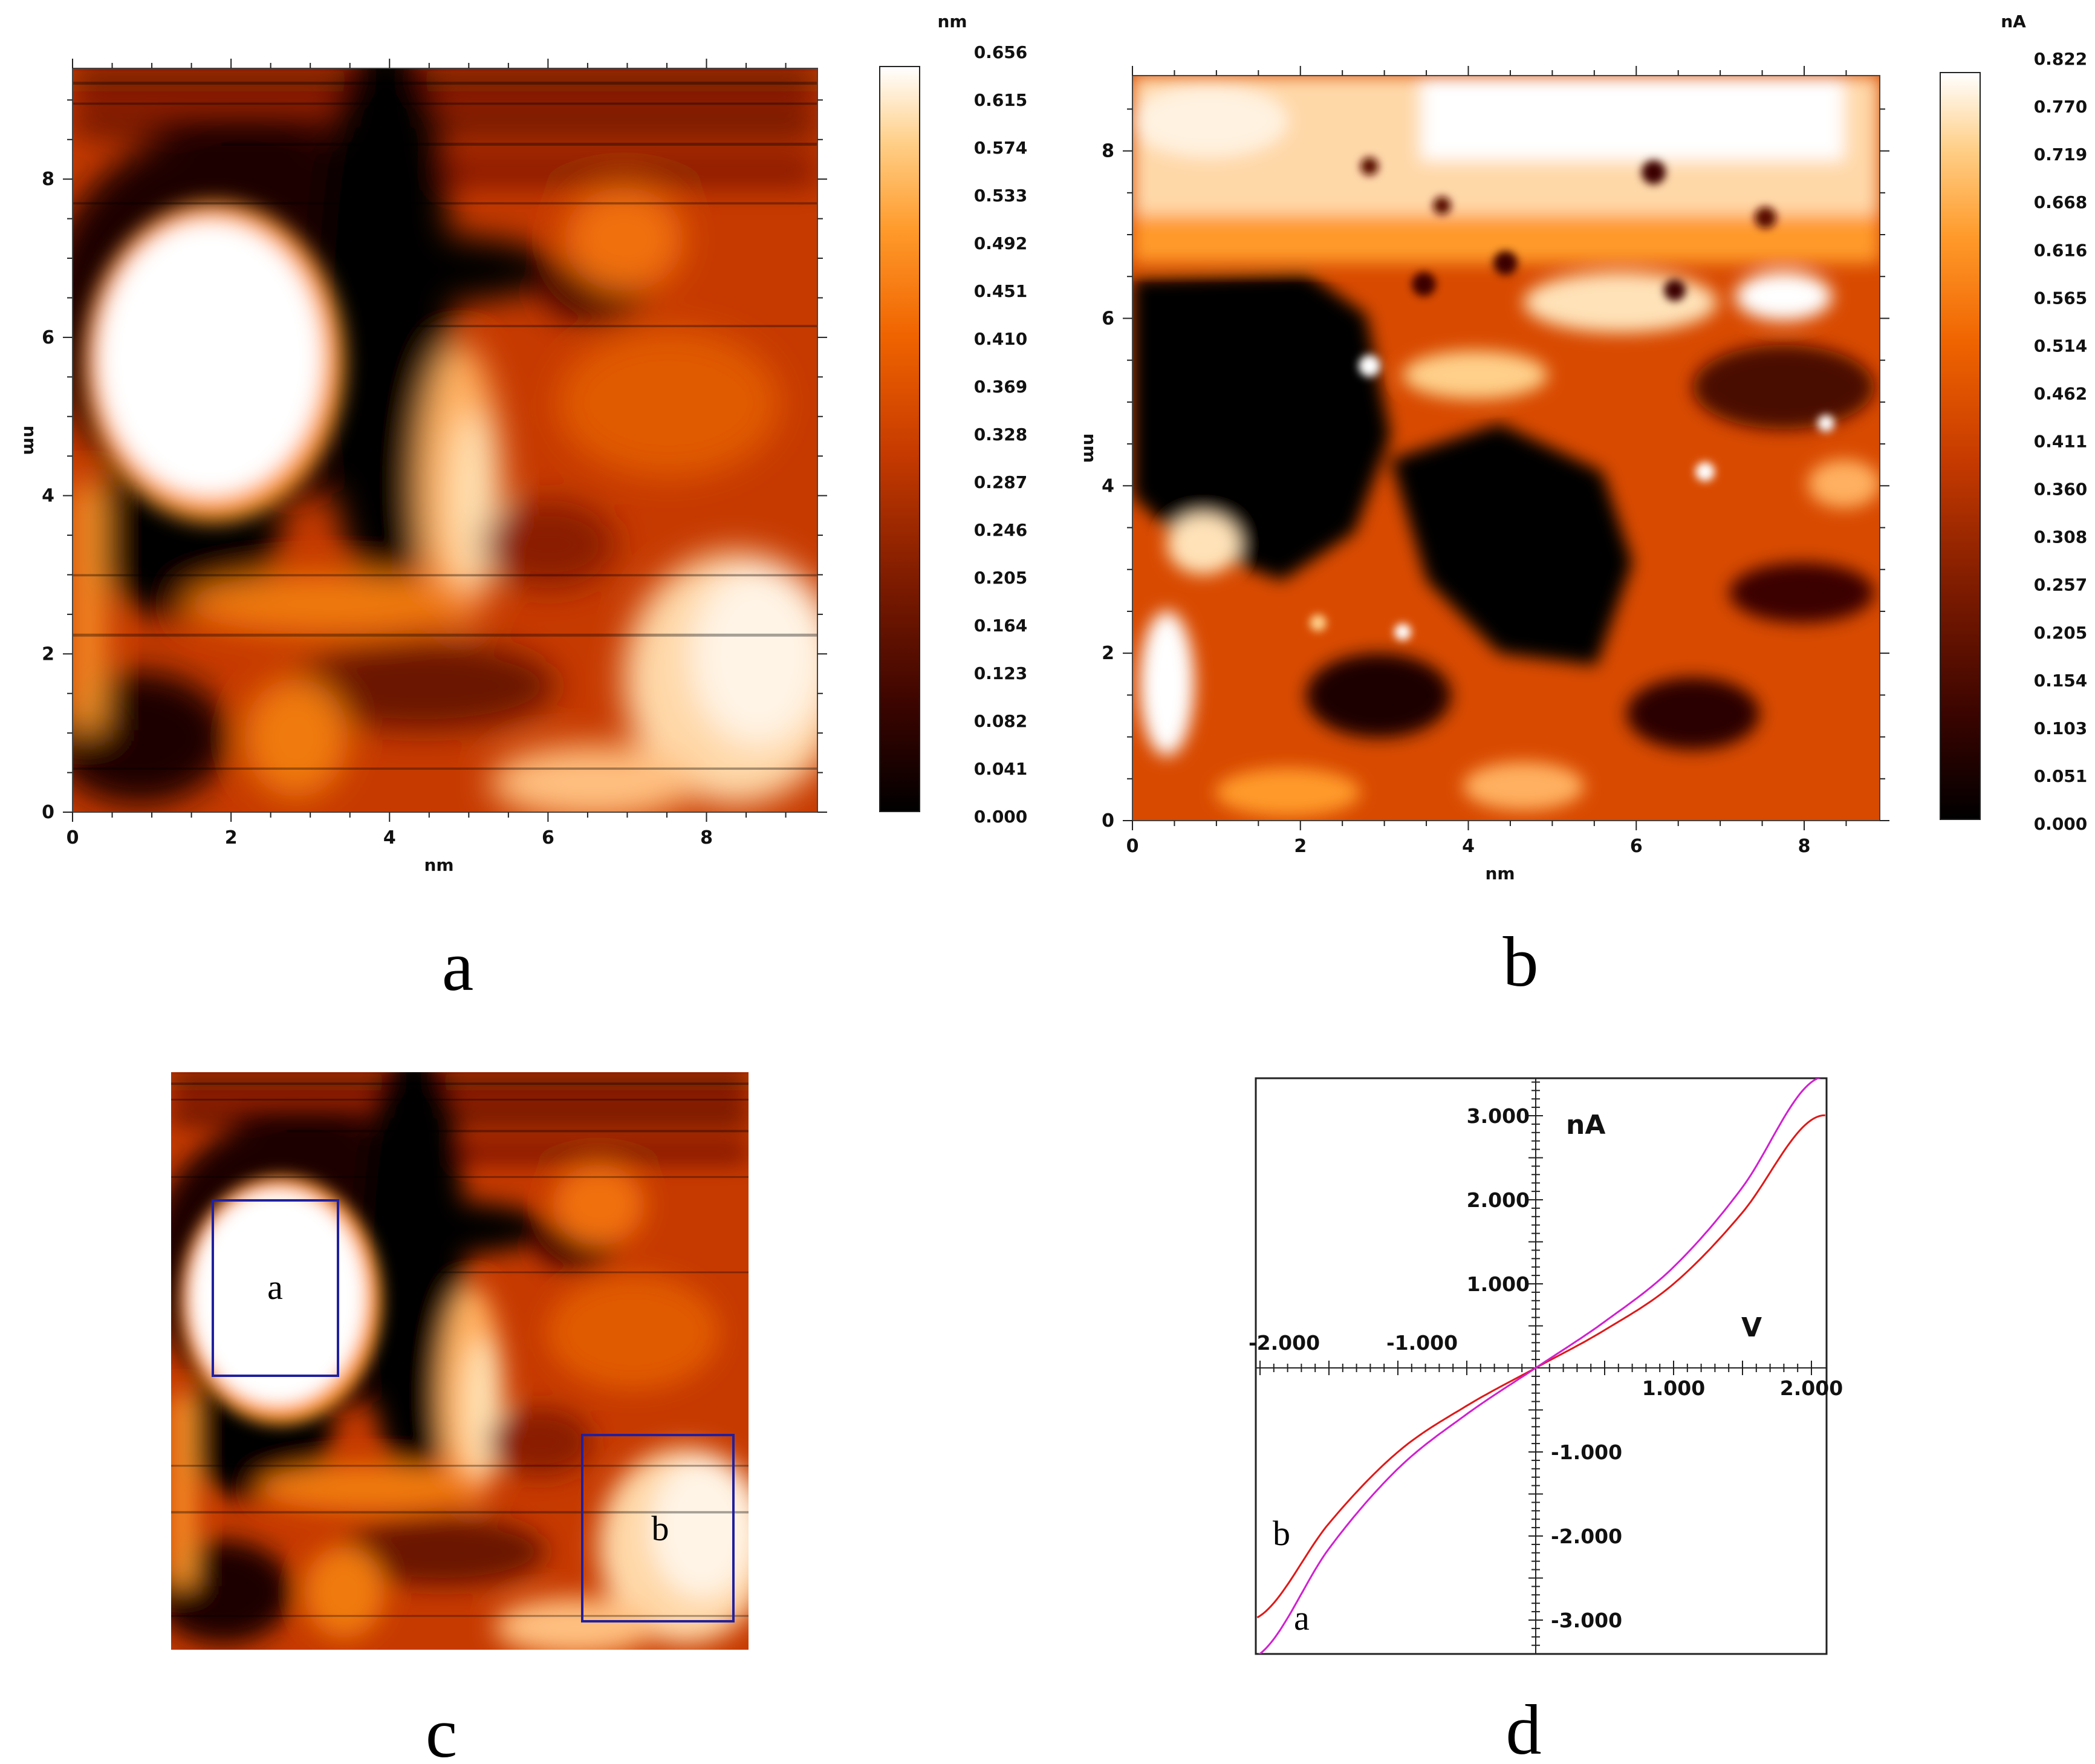 The height and width of the screenshot is (1764, 2095). Describe the element at coordinates (1001, 100) in the screenshot. I see `colorbar-tick-label: 0.615` at that location.